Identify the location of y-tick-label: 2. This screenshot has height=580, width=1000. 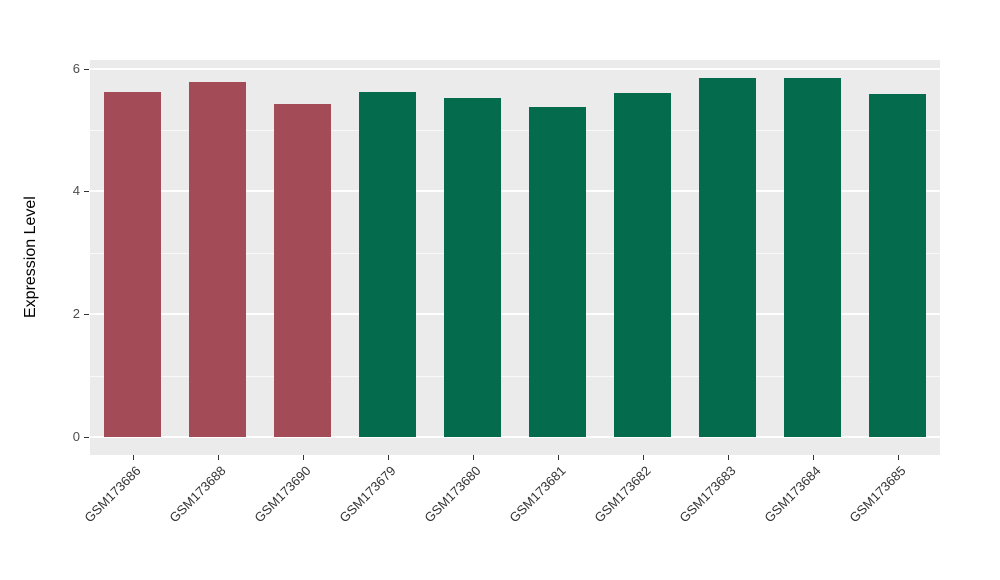
(76, 314).